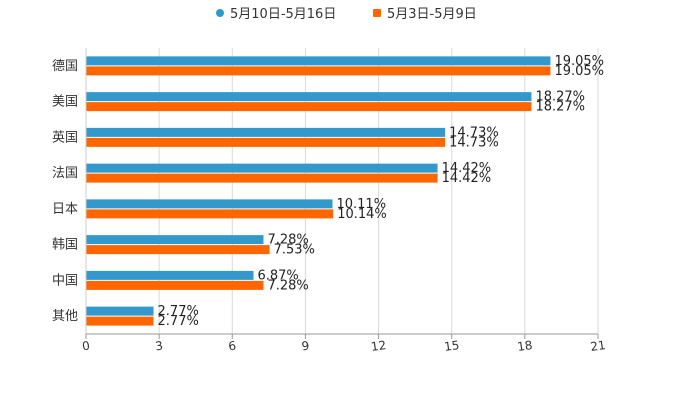 Image resolution: width=700 pixels, height=400 pixels. I want to click on x-tick-label: 15, so click(451, 346).